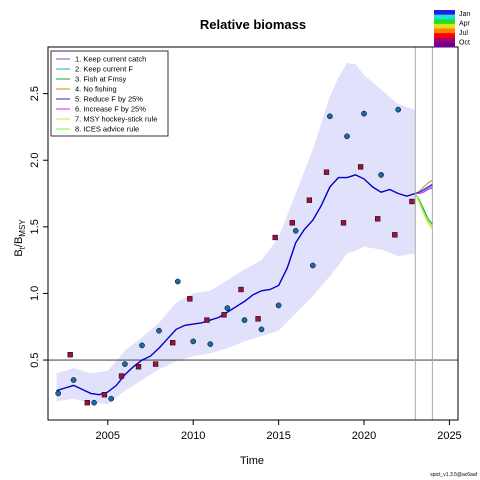 This screenshot has width=480, height=480. What do you see at coordinates (278, 436) in the screenshot?
I see `x-tick-label: 2015` at bounding box center [278, 436].